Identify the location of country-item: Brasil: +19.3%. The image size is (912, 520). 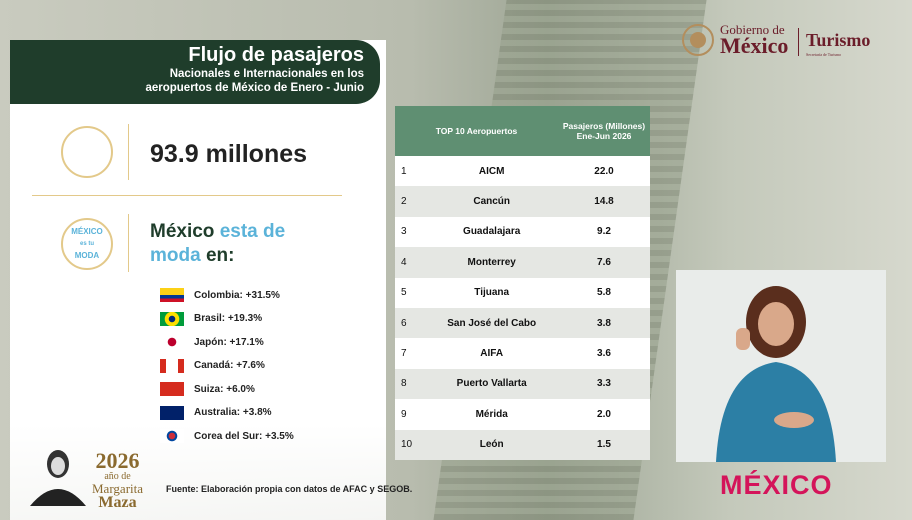
(211, 318).